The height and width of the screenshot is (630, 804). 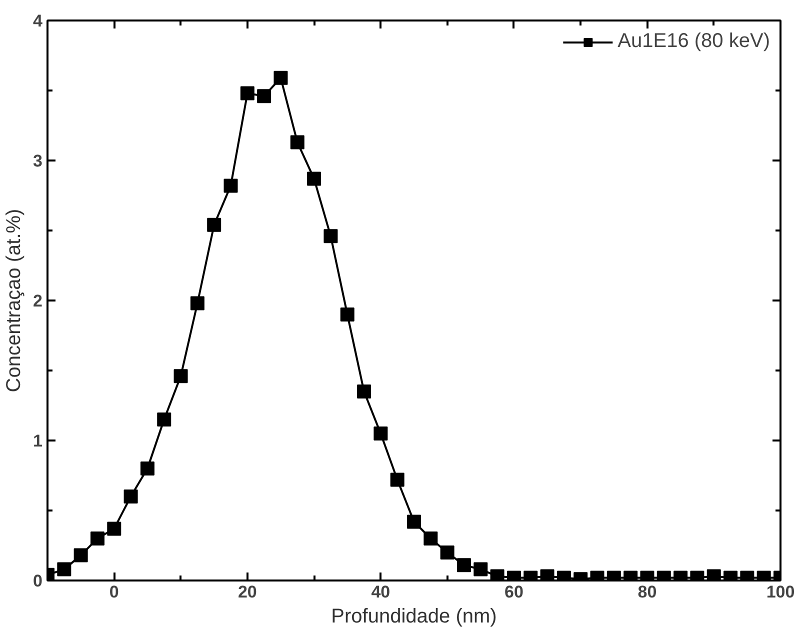 What do you see at coordinates (514, 592) in the screenshot?
I see `x-tick-label: 60` at bounding box center [514, 592].